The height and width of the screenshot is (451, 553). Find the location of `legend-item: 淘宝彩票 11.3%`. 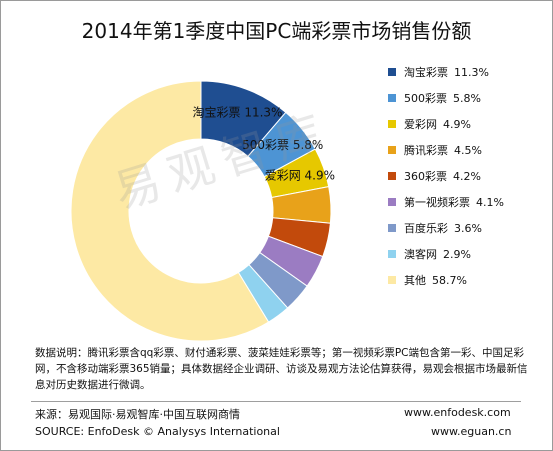

legend-item: 淘宝彩票 11.3% is located at coordinates (438, 73).